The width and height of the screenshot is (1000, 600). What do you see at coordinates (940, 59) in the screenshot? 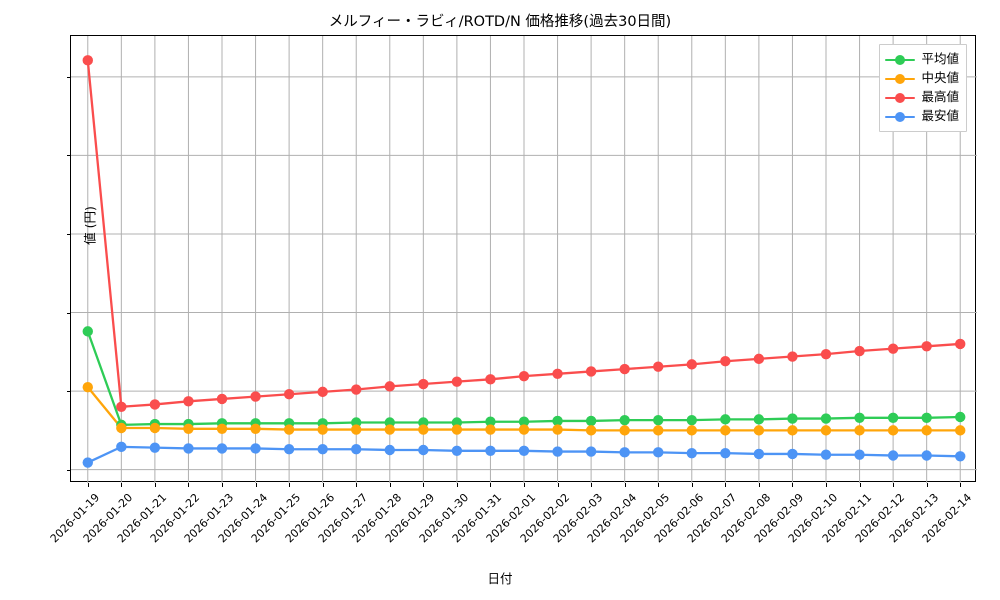
I see `legend-label: 平均値` at bounding box center [940, 59].